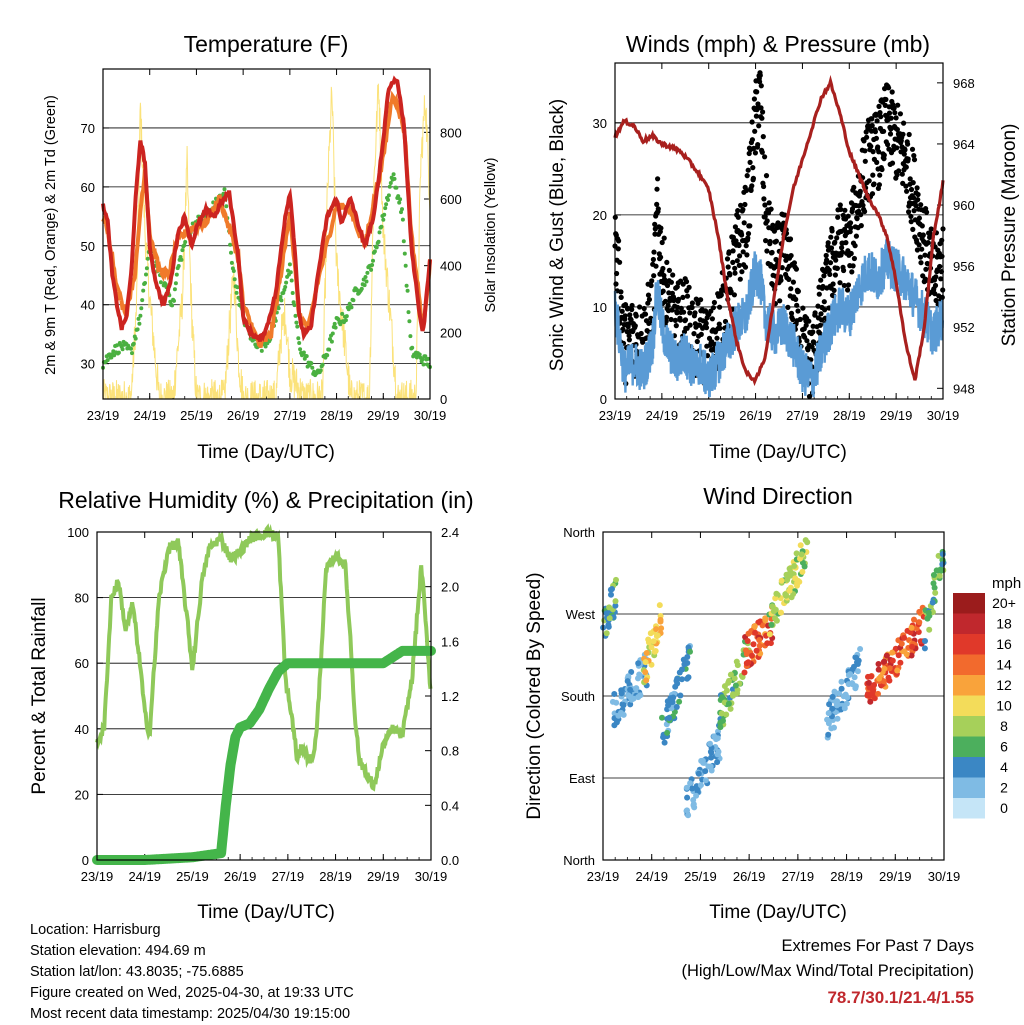  What do you see at coordinates (1009, 235) in the screenshot?
I see `winds-ylabel-right: Station Pressure (Maroon)` at bounding box center [1009, 235].